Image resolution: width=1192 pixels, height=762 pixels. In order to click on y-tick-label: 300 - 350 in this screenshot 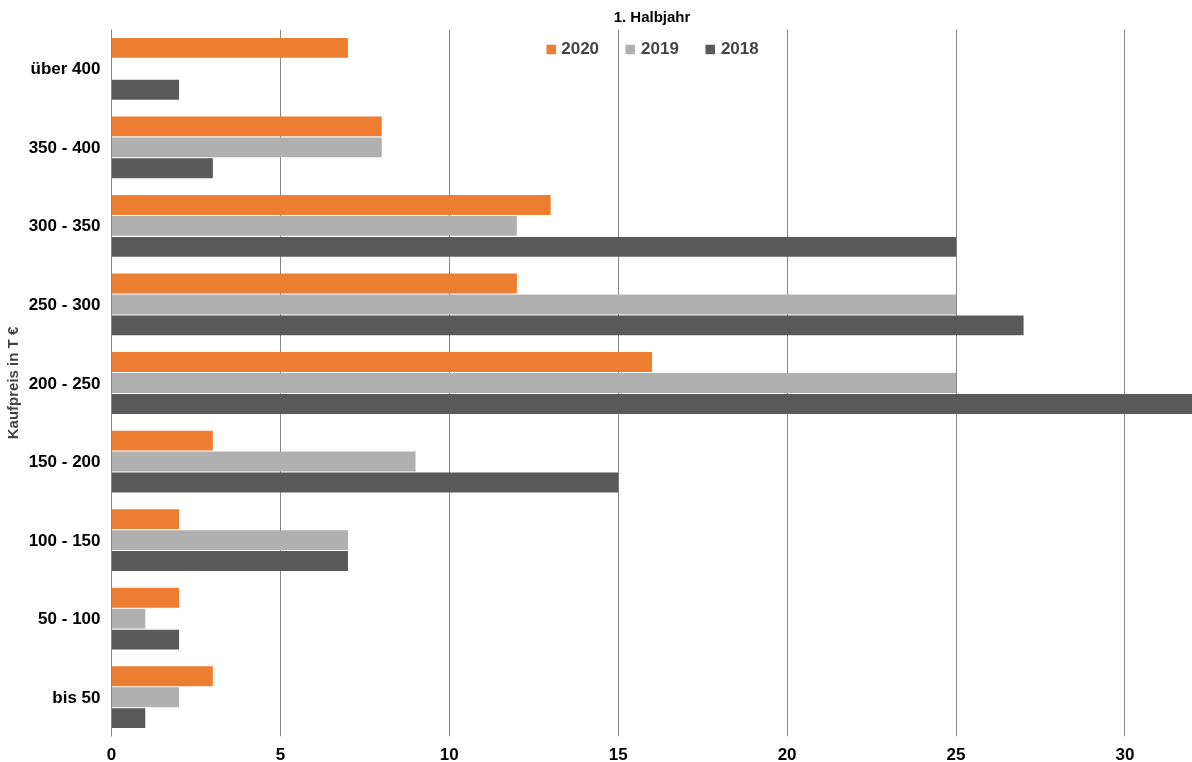, I will do `click(64, 226)`.